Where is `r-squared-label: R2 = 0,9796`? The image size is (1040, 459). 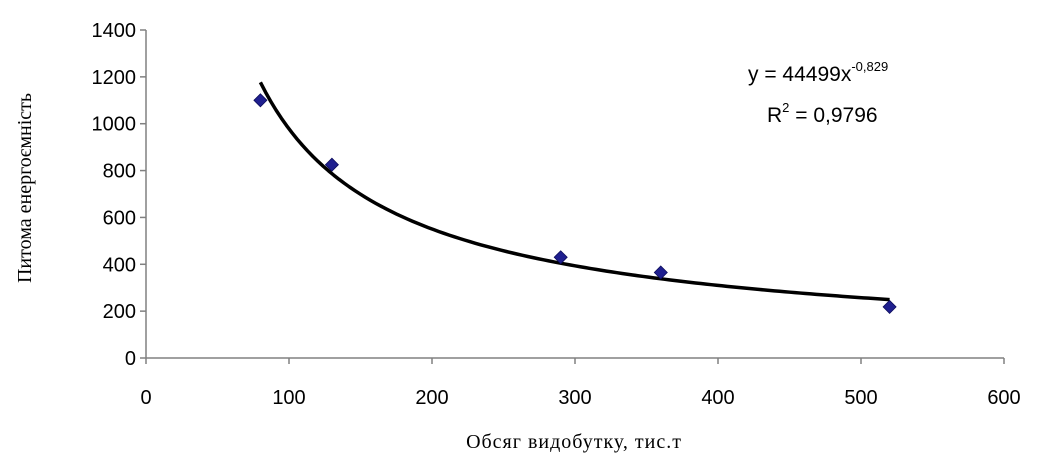
r-squared-label: R2 = 0,9796 is located at coordinates (822, 113).